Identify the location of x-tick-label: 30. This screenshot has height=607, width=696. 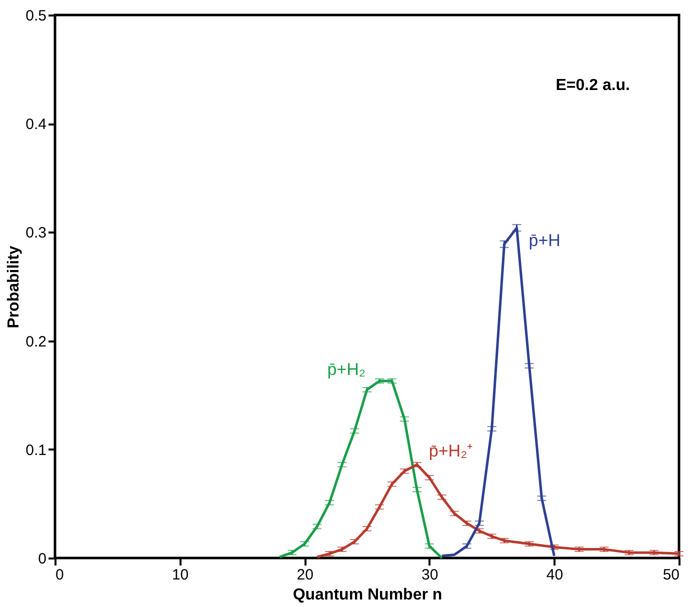
(430, 575).